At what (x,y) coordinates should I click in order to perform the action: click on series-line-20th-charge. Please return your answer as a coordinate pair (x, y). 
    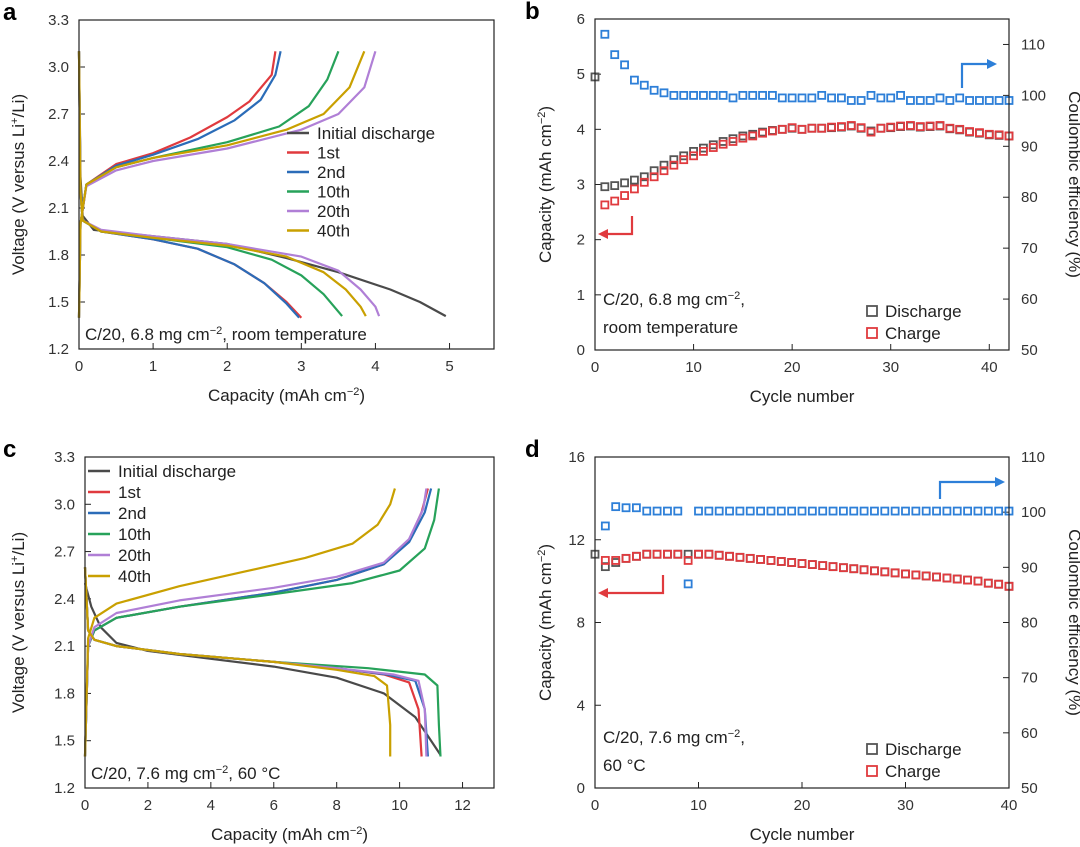
    Looking at the image, I should click on (255, 622).